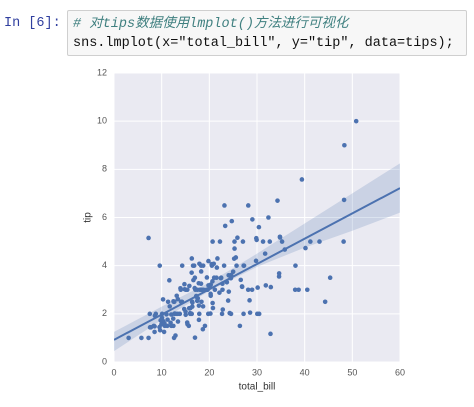 This screenshot has width=474, height=407. What do you see at coordinates (162, 372) in the screenshot?
I see `x-tick-label: 10` at bounding box center [162, 372].